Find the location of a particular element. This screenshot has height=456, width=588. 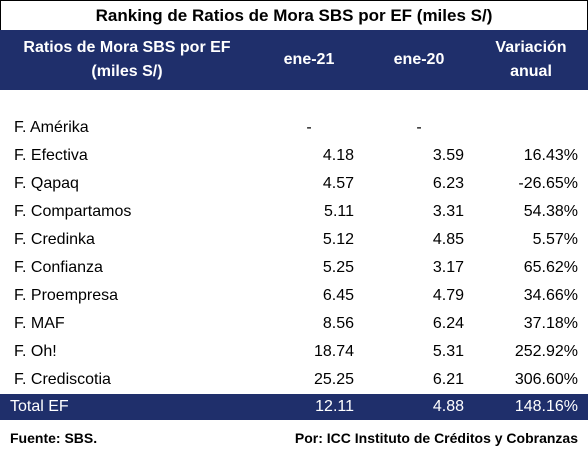

value-ene20: 6.23 is located at coordinates (448, 183).